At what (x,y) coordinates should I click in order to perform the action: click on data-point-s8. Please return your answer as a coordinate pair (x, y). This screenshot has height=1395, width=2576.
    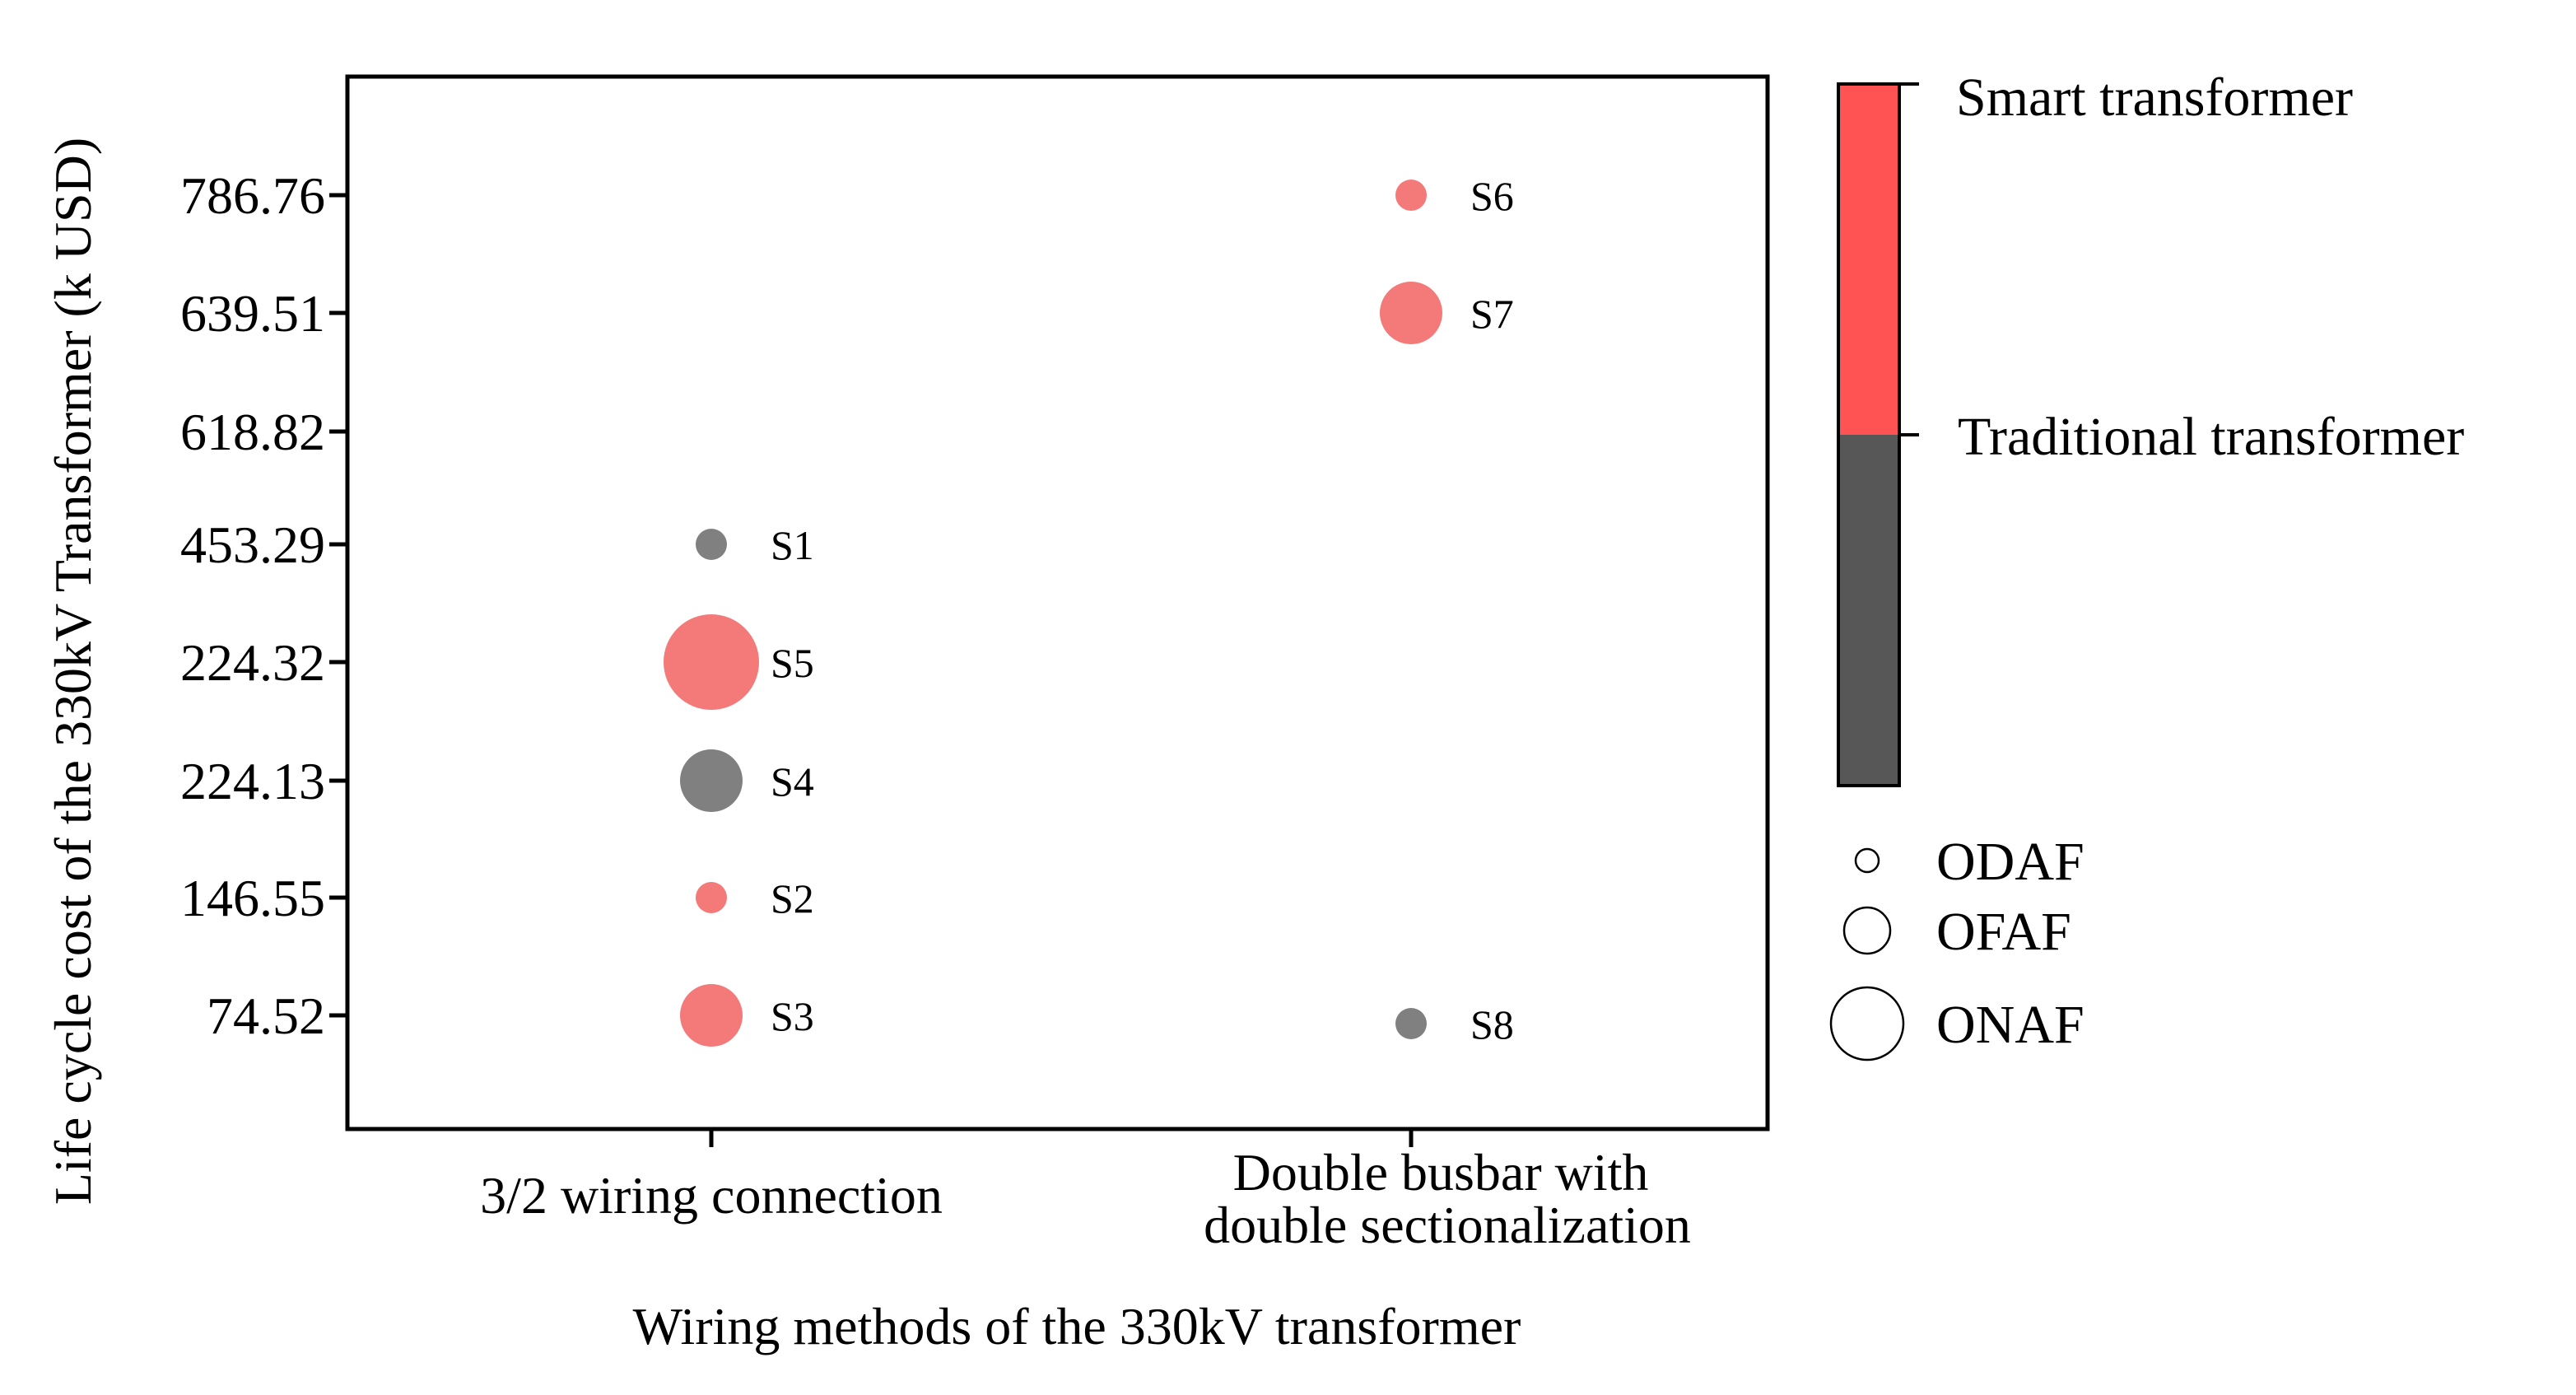
    Looking at the image, I should click on (1411, 1023).